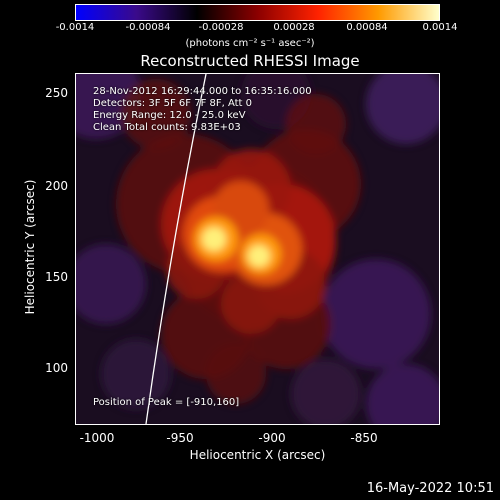 The width and height of the screenshot is (500, 500). Describe the element at coordinates (56, 93) in the screenshot. I see `y-tick-label: 250` at that location.